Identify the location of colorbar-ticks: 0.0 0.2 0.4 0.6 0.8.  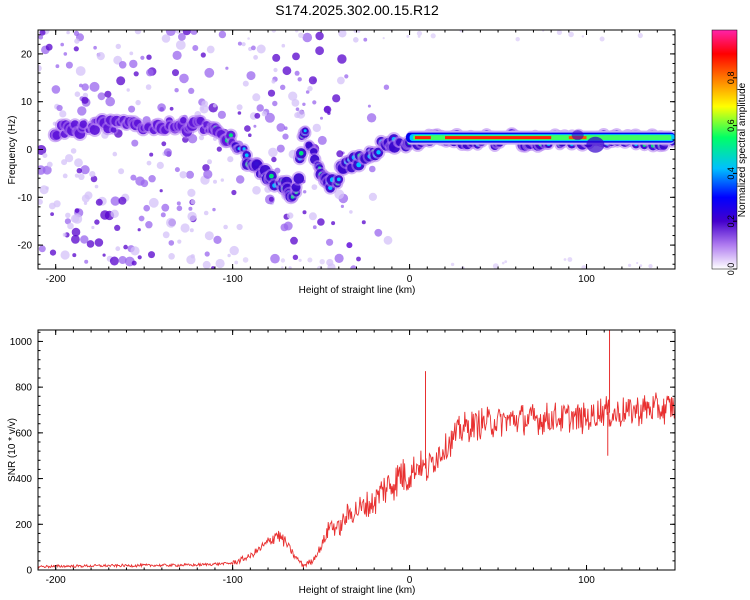
(731, 173).